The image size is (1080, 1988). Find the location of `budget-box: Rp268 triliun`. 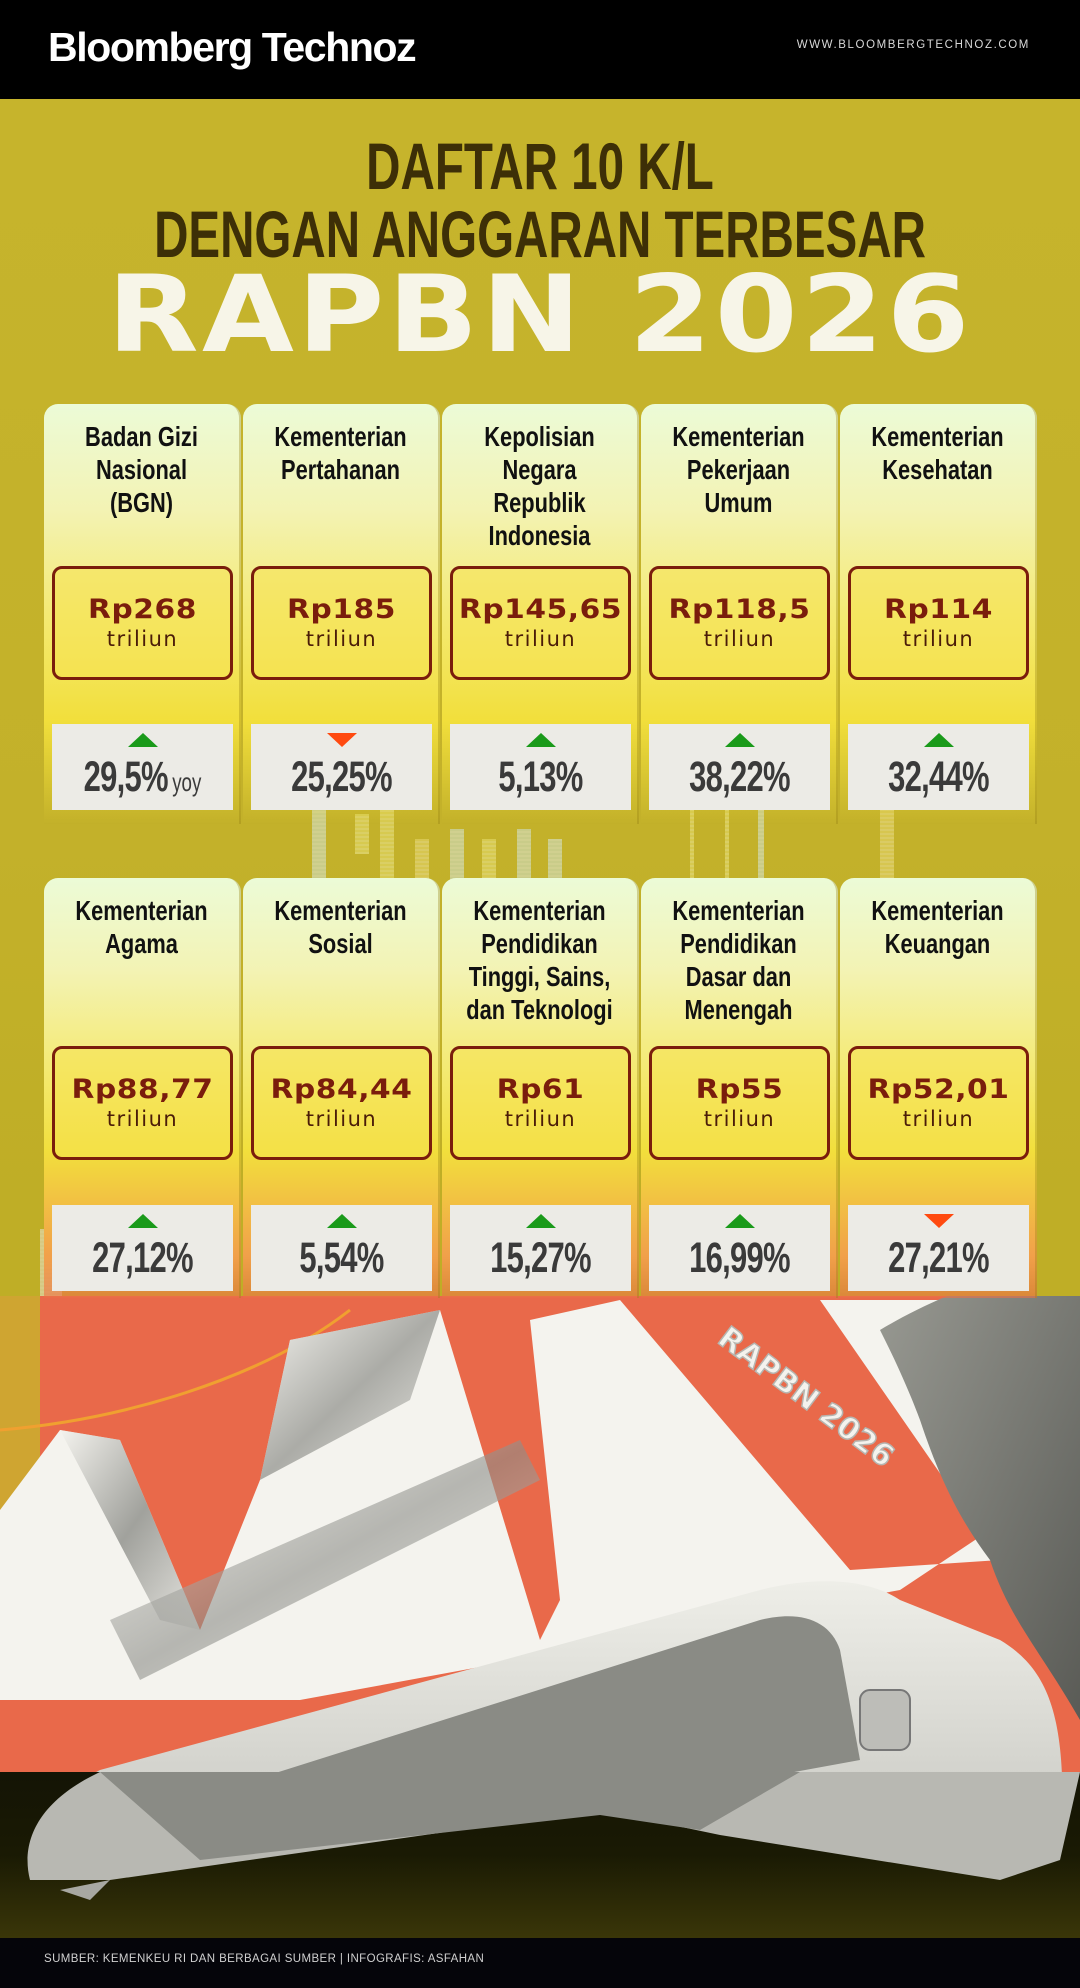

budget-box: Rp268 triliun is located at coordinates (142, 623).